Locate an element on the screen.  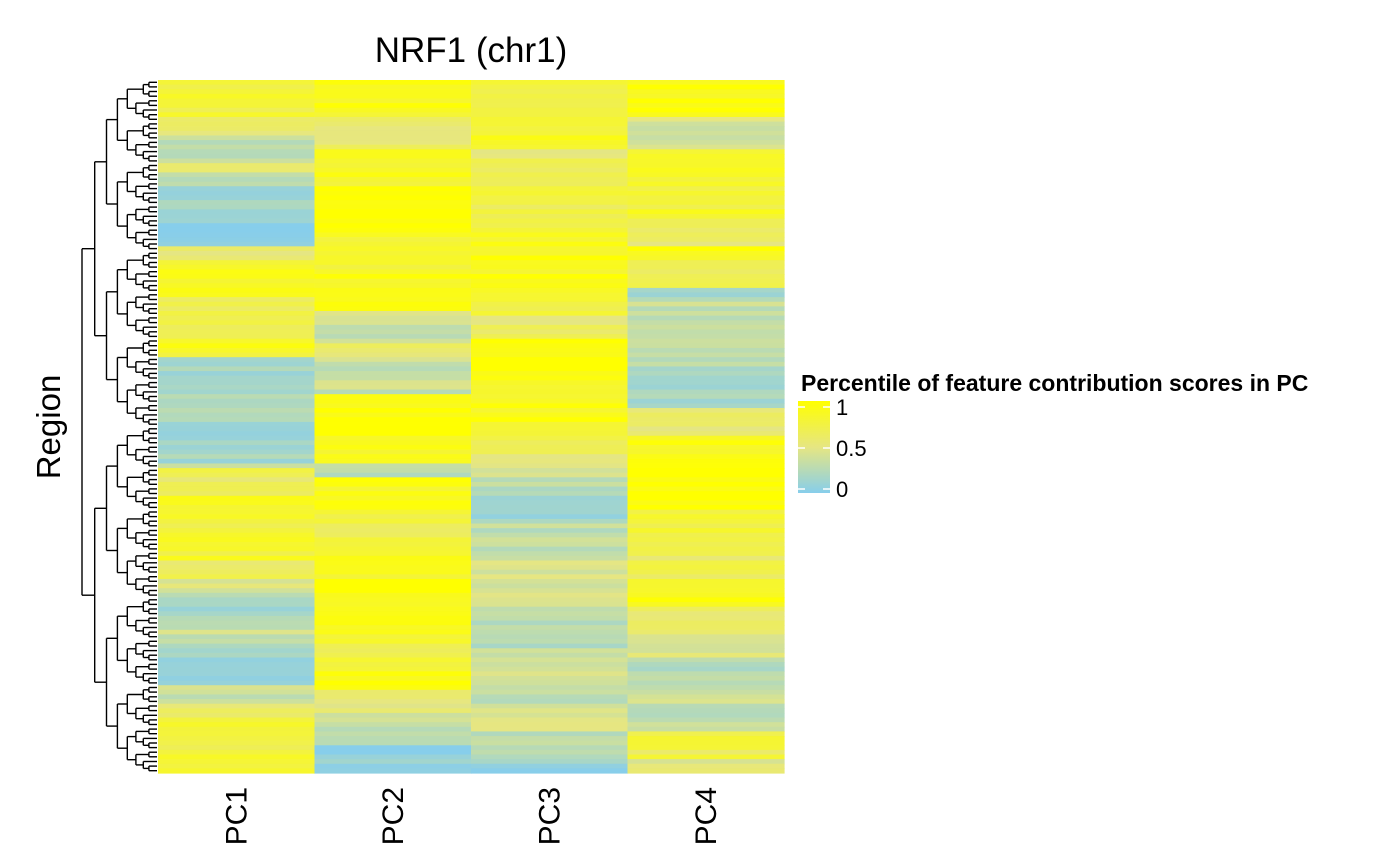
x-tick-label-pc3: PC3 is located at coordinates (549, 816).